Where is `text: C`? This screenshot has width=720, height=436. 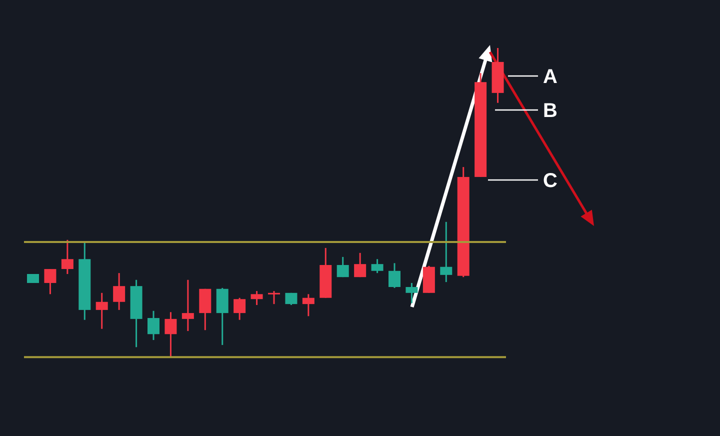
text: C is located at coordinates (550, 181).